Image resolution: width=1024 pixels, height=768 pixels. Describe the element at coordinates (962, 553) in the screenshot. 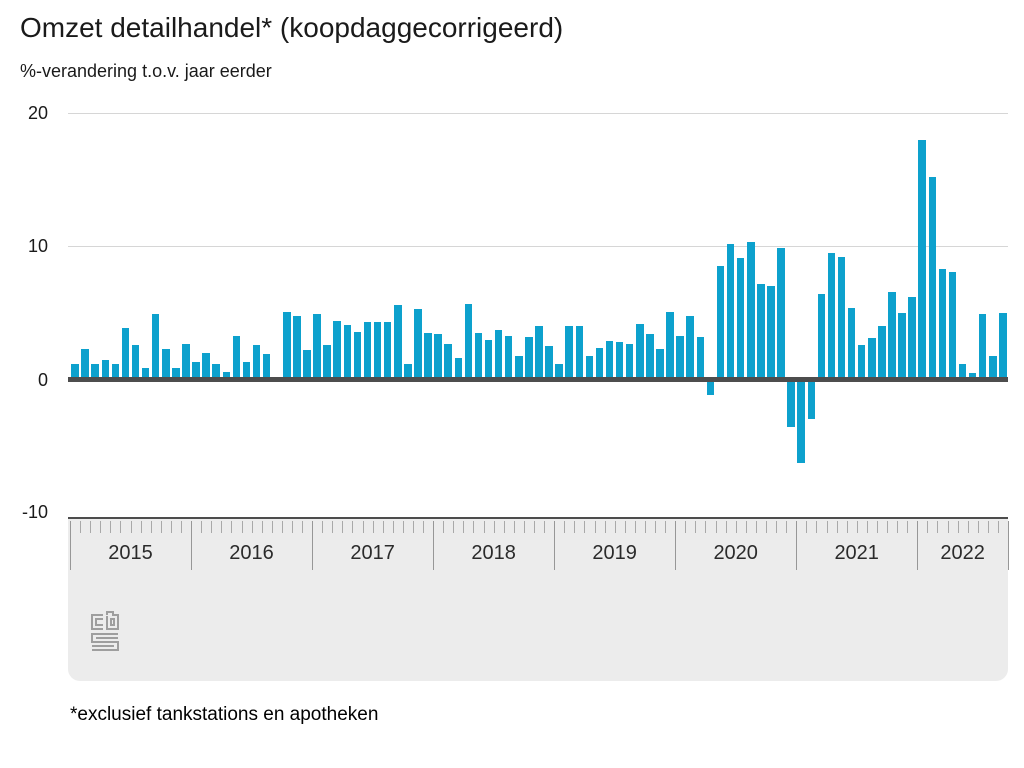

I see `x-tick-label-2022: 2022` at that location.